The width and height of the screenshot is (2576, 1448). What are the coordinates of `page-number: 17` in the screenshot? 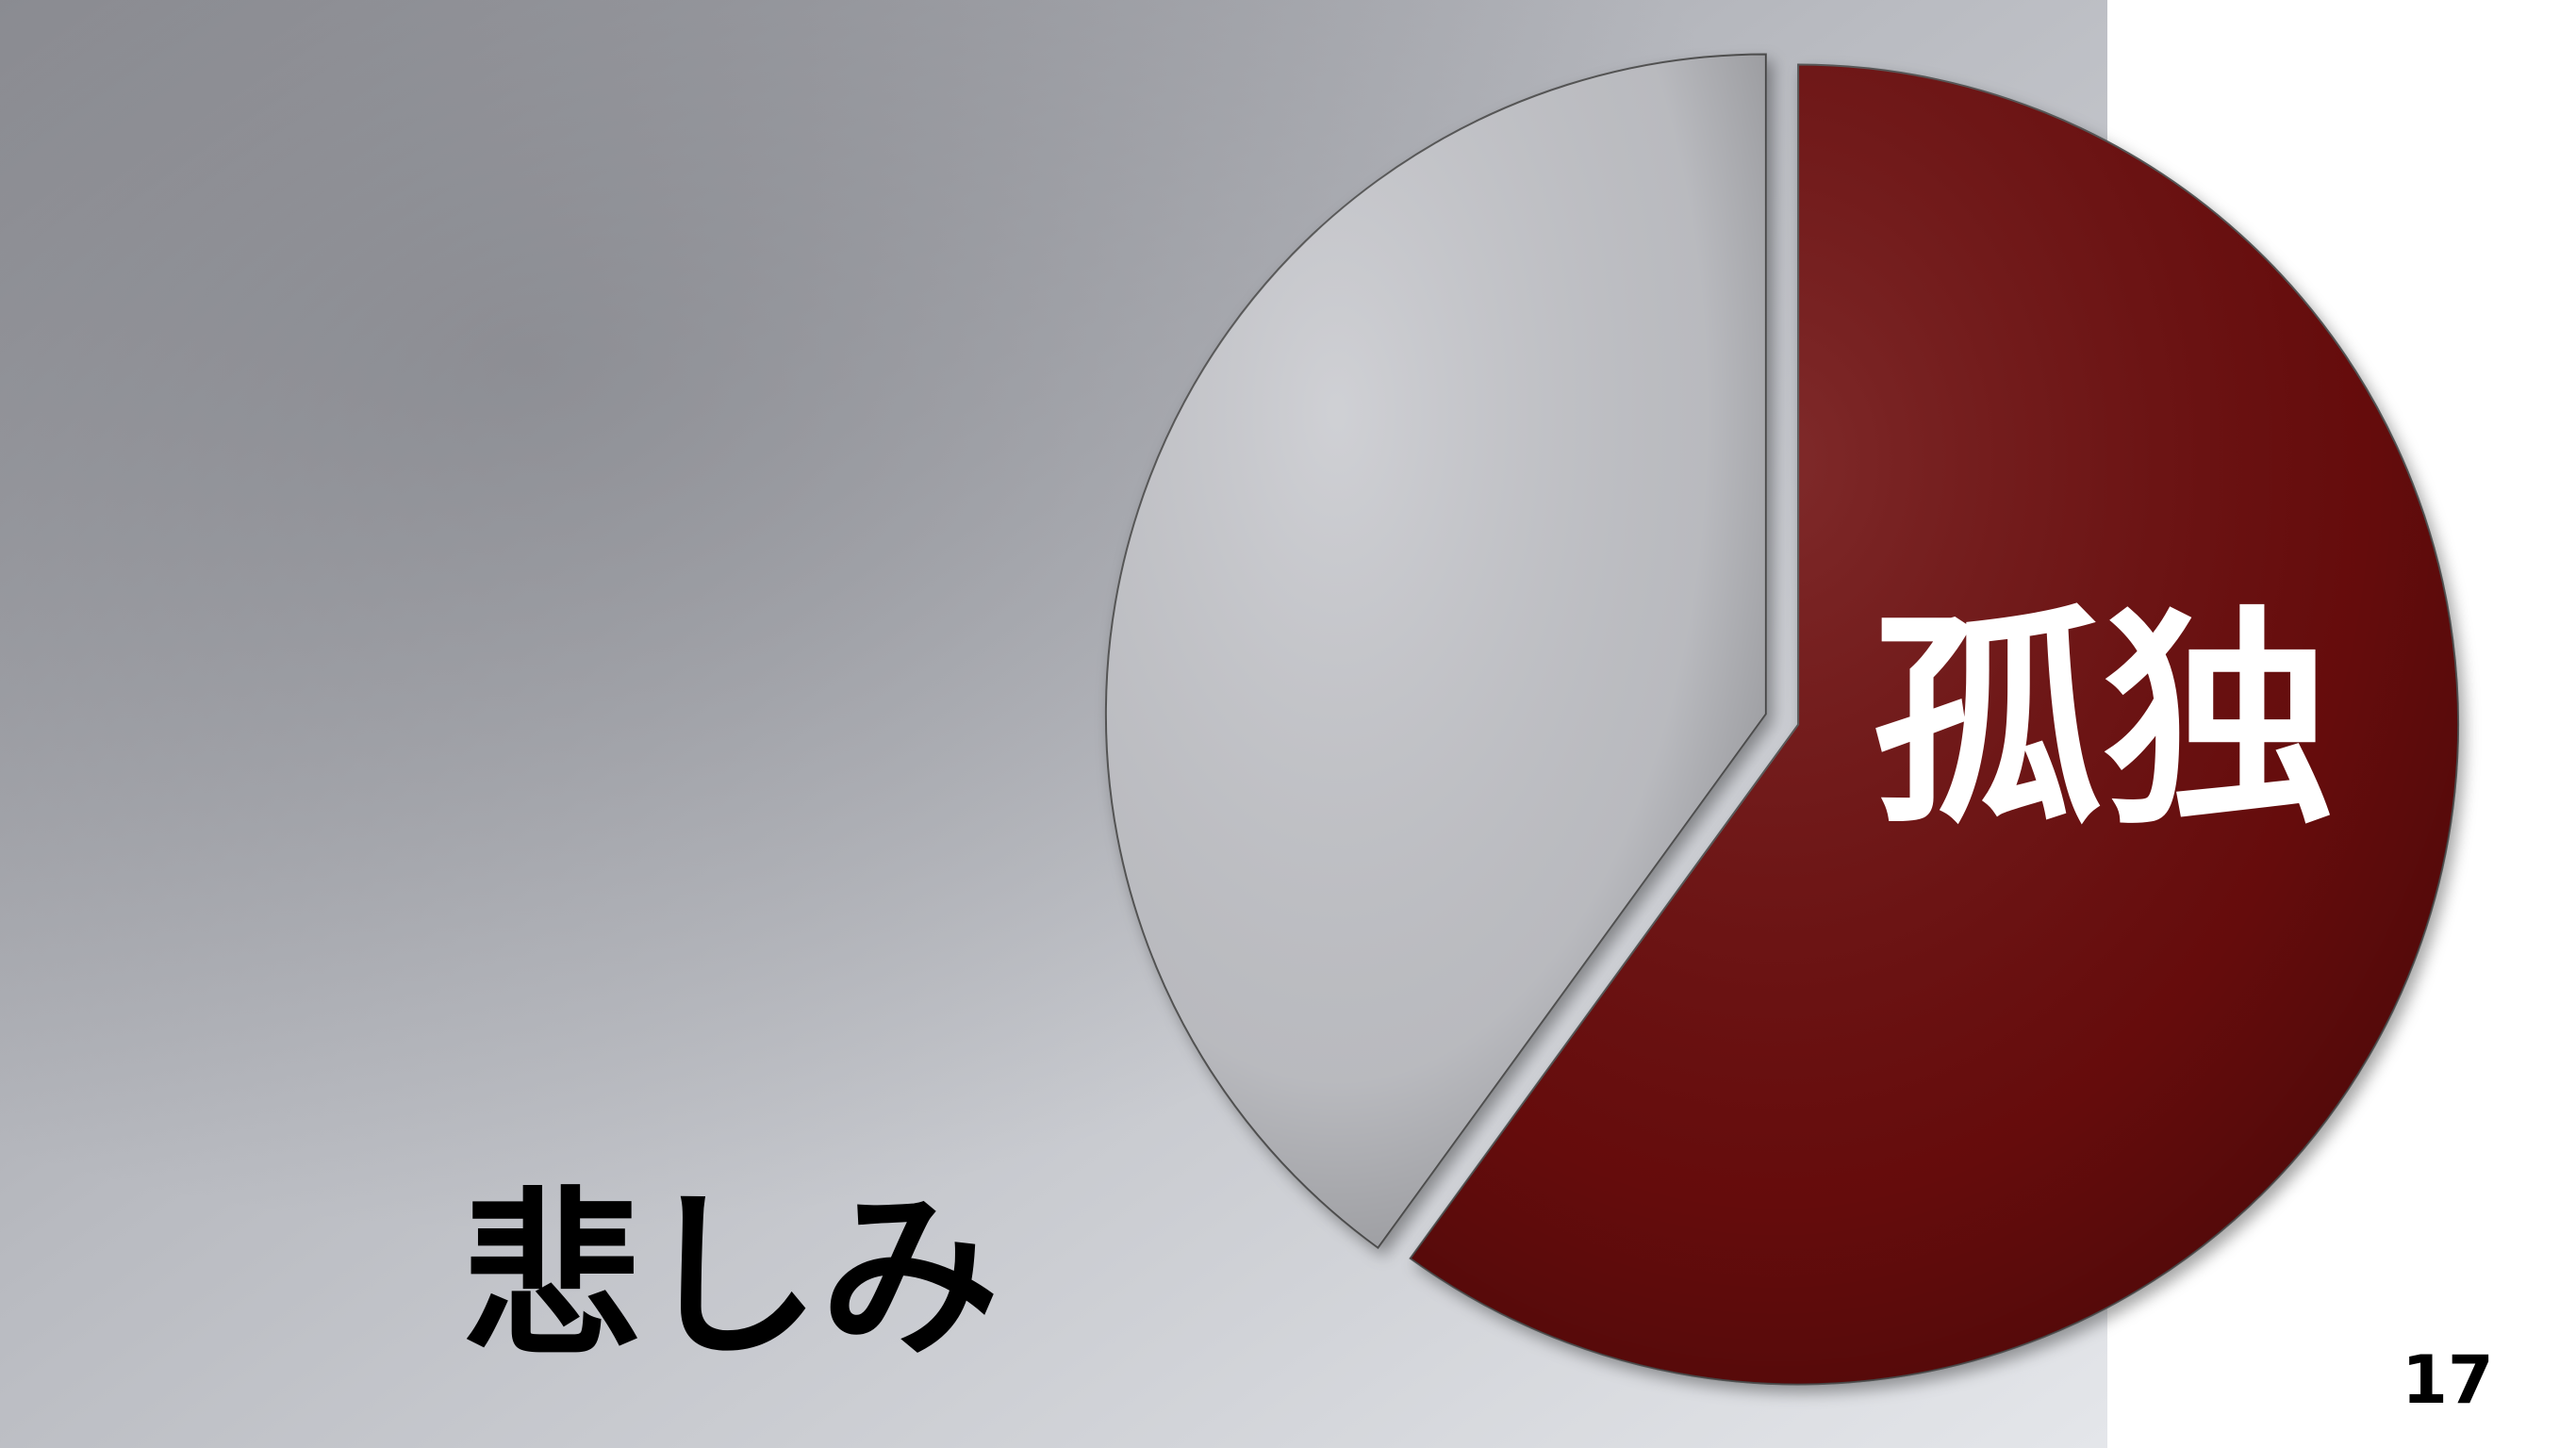 It's located at (2447, 1380).